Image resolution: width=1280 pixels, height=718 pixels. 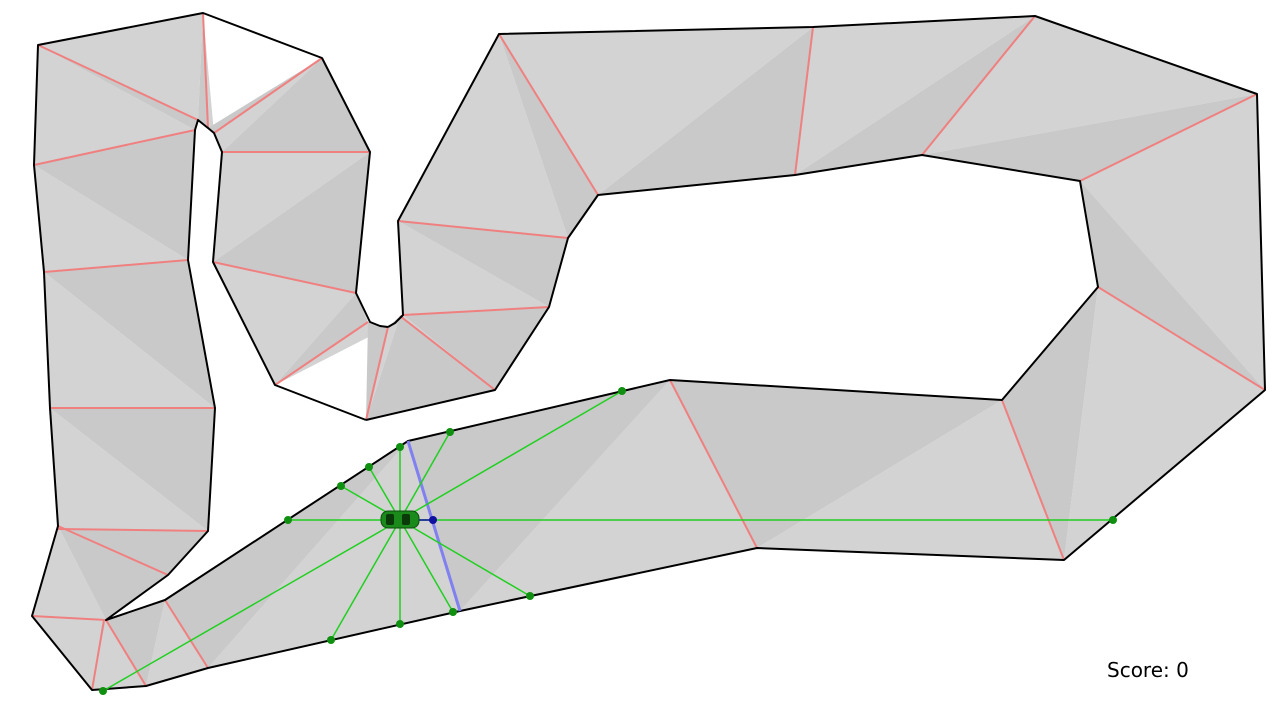 I want to click on active-checkpoint-line, so click(x=434, y=526).